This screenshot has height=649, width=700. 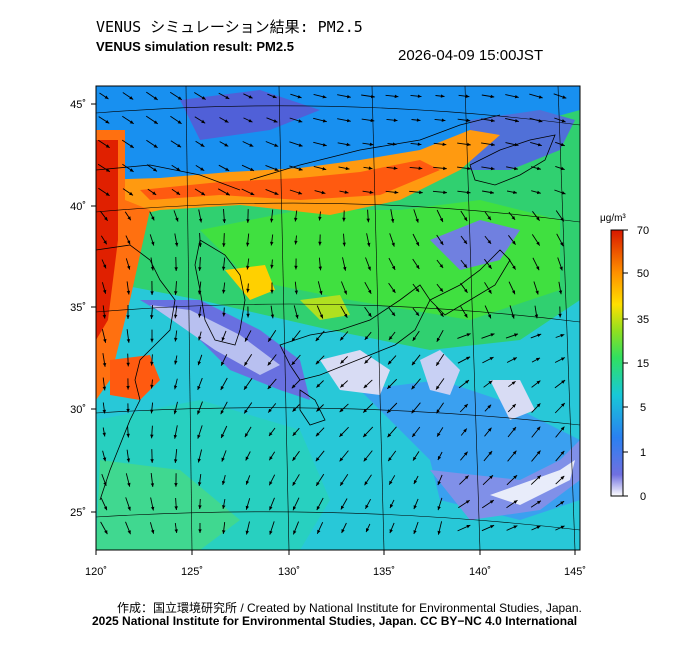 I want to click on lat-label-40: 40˚, so click(x=78, y=207).